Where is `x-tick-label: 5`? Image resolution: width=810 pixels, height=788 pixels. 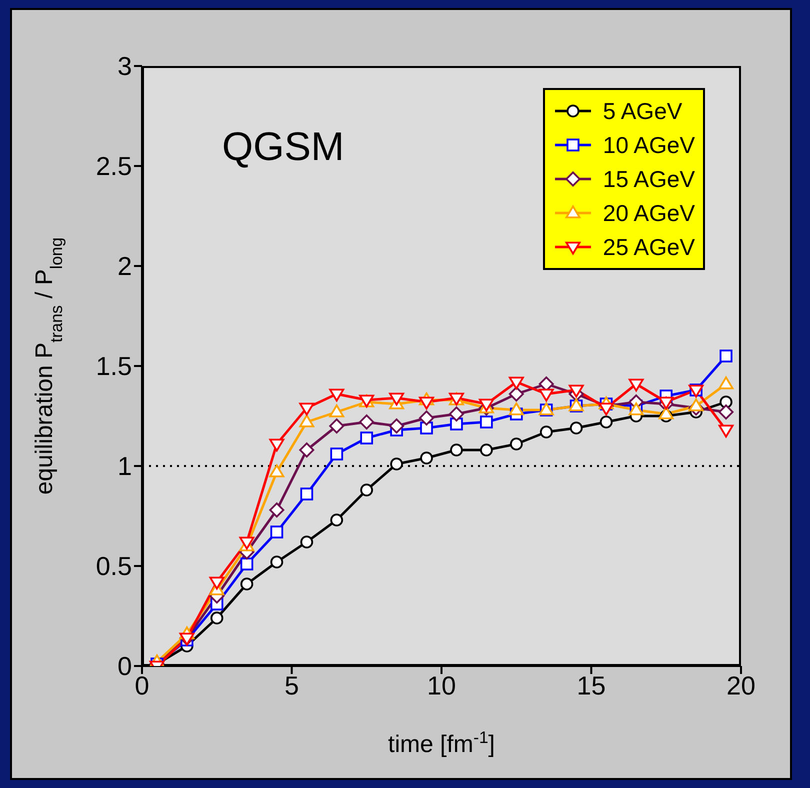 x-tick-label: 5 is located at coordinates (291, 685).